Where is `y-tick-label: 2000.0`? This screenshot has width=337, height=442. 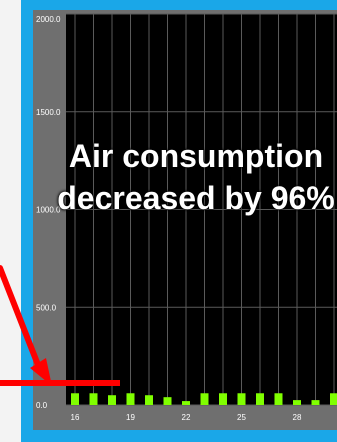
y-tick-label: 2000.0 is located at coordinates (48, 19).